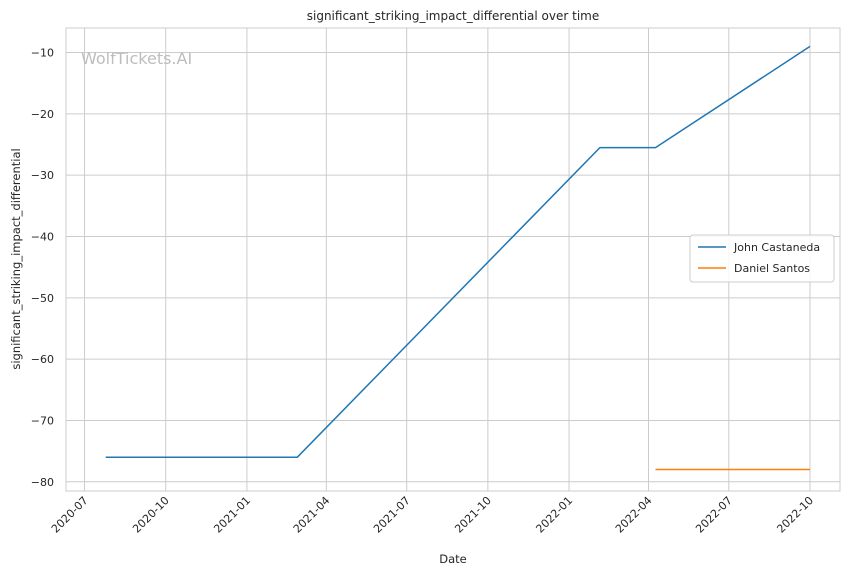 The width and height of the screenshot is (850, 575). Describe the element at coordinates (42, 420) in the screenshot. I see `y-tick-label: −70` at that location.